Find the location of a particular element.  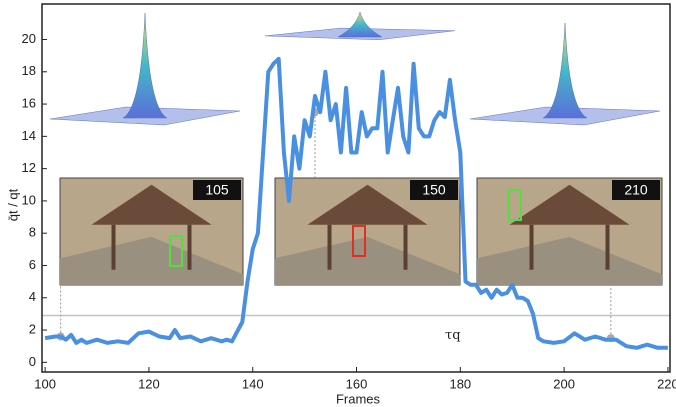

frame-label: 105 is located at coordinates (217, 190).